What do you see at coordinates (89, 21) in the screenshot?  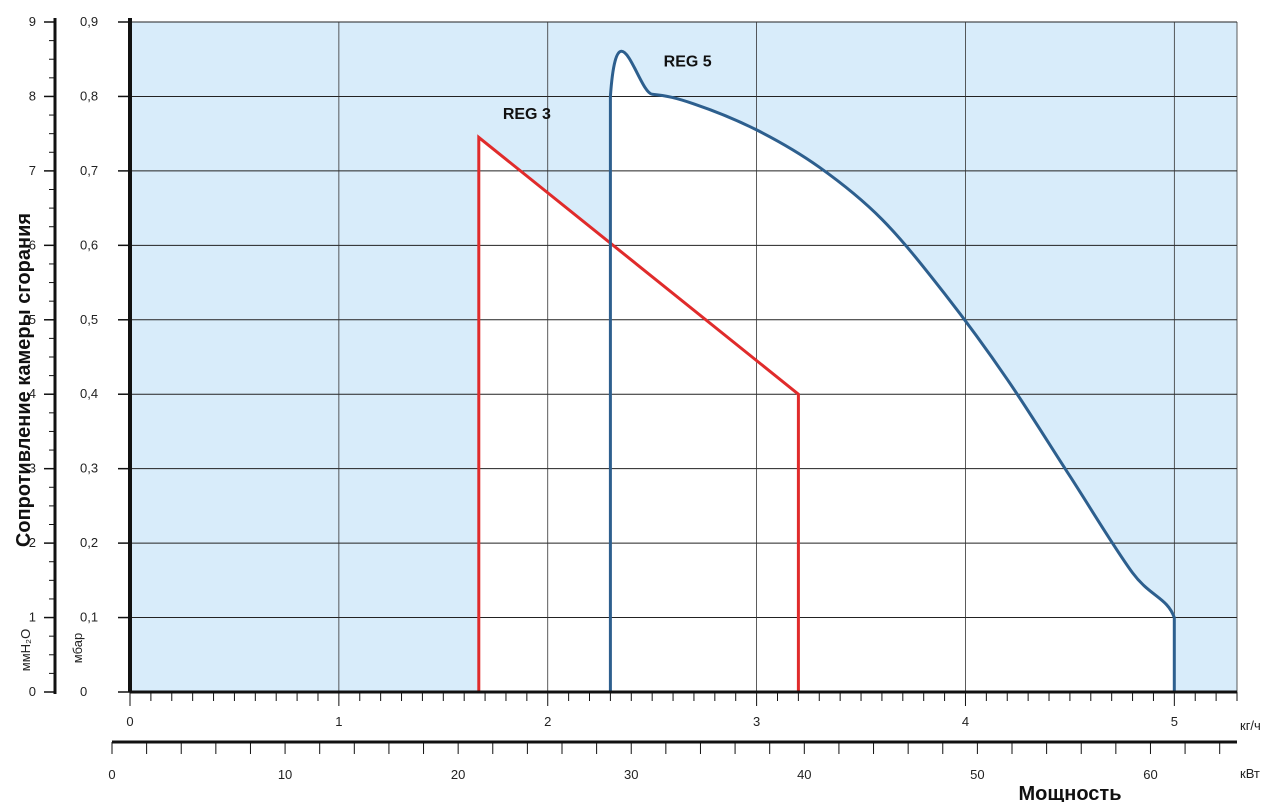 I see `y-tick-label: 0,9` at bounding box center [89, 21].